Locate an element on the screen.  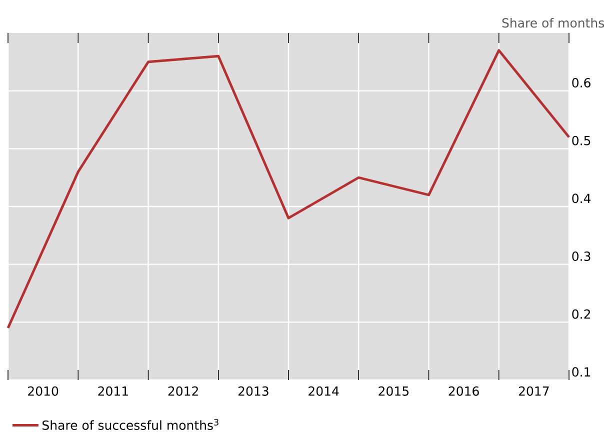
y-tick-label: 0.3 is located at coordinates (581, 256).